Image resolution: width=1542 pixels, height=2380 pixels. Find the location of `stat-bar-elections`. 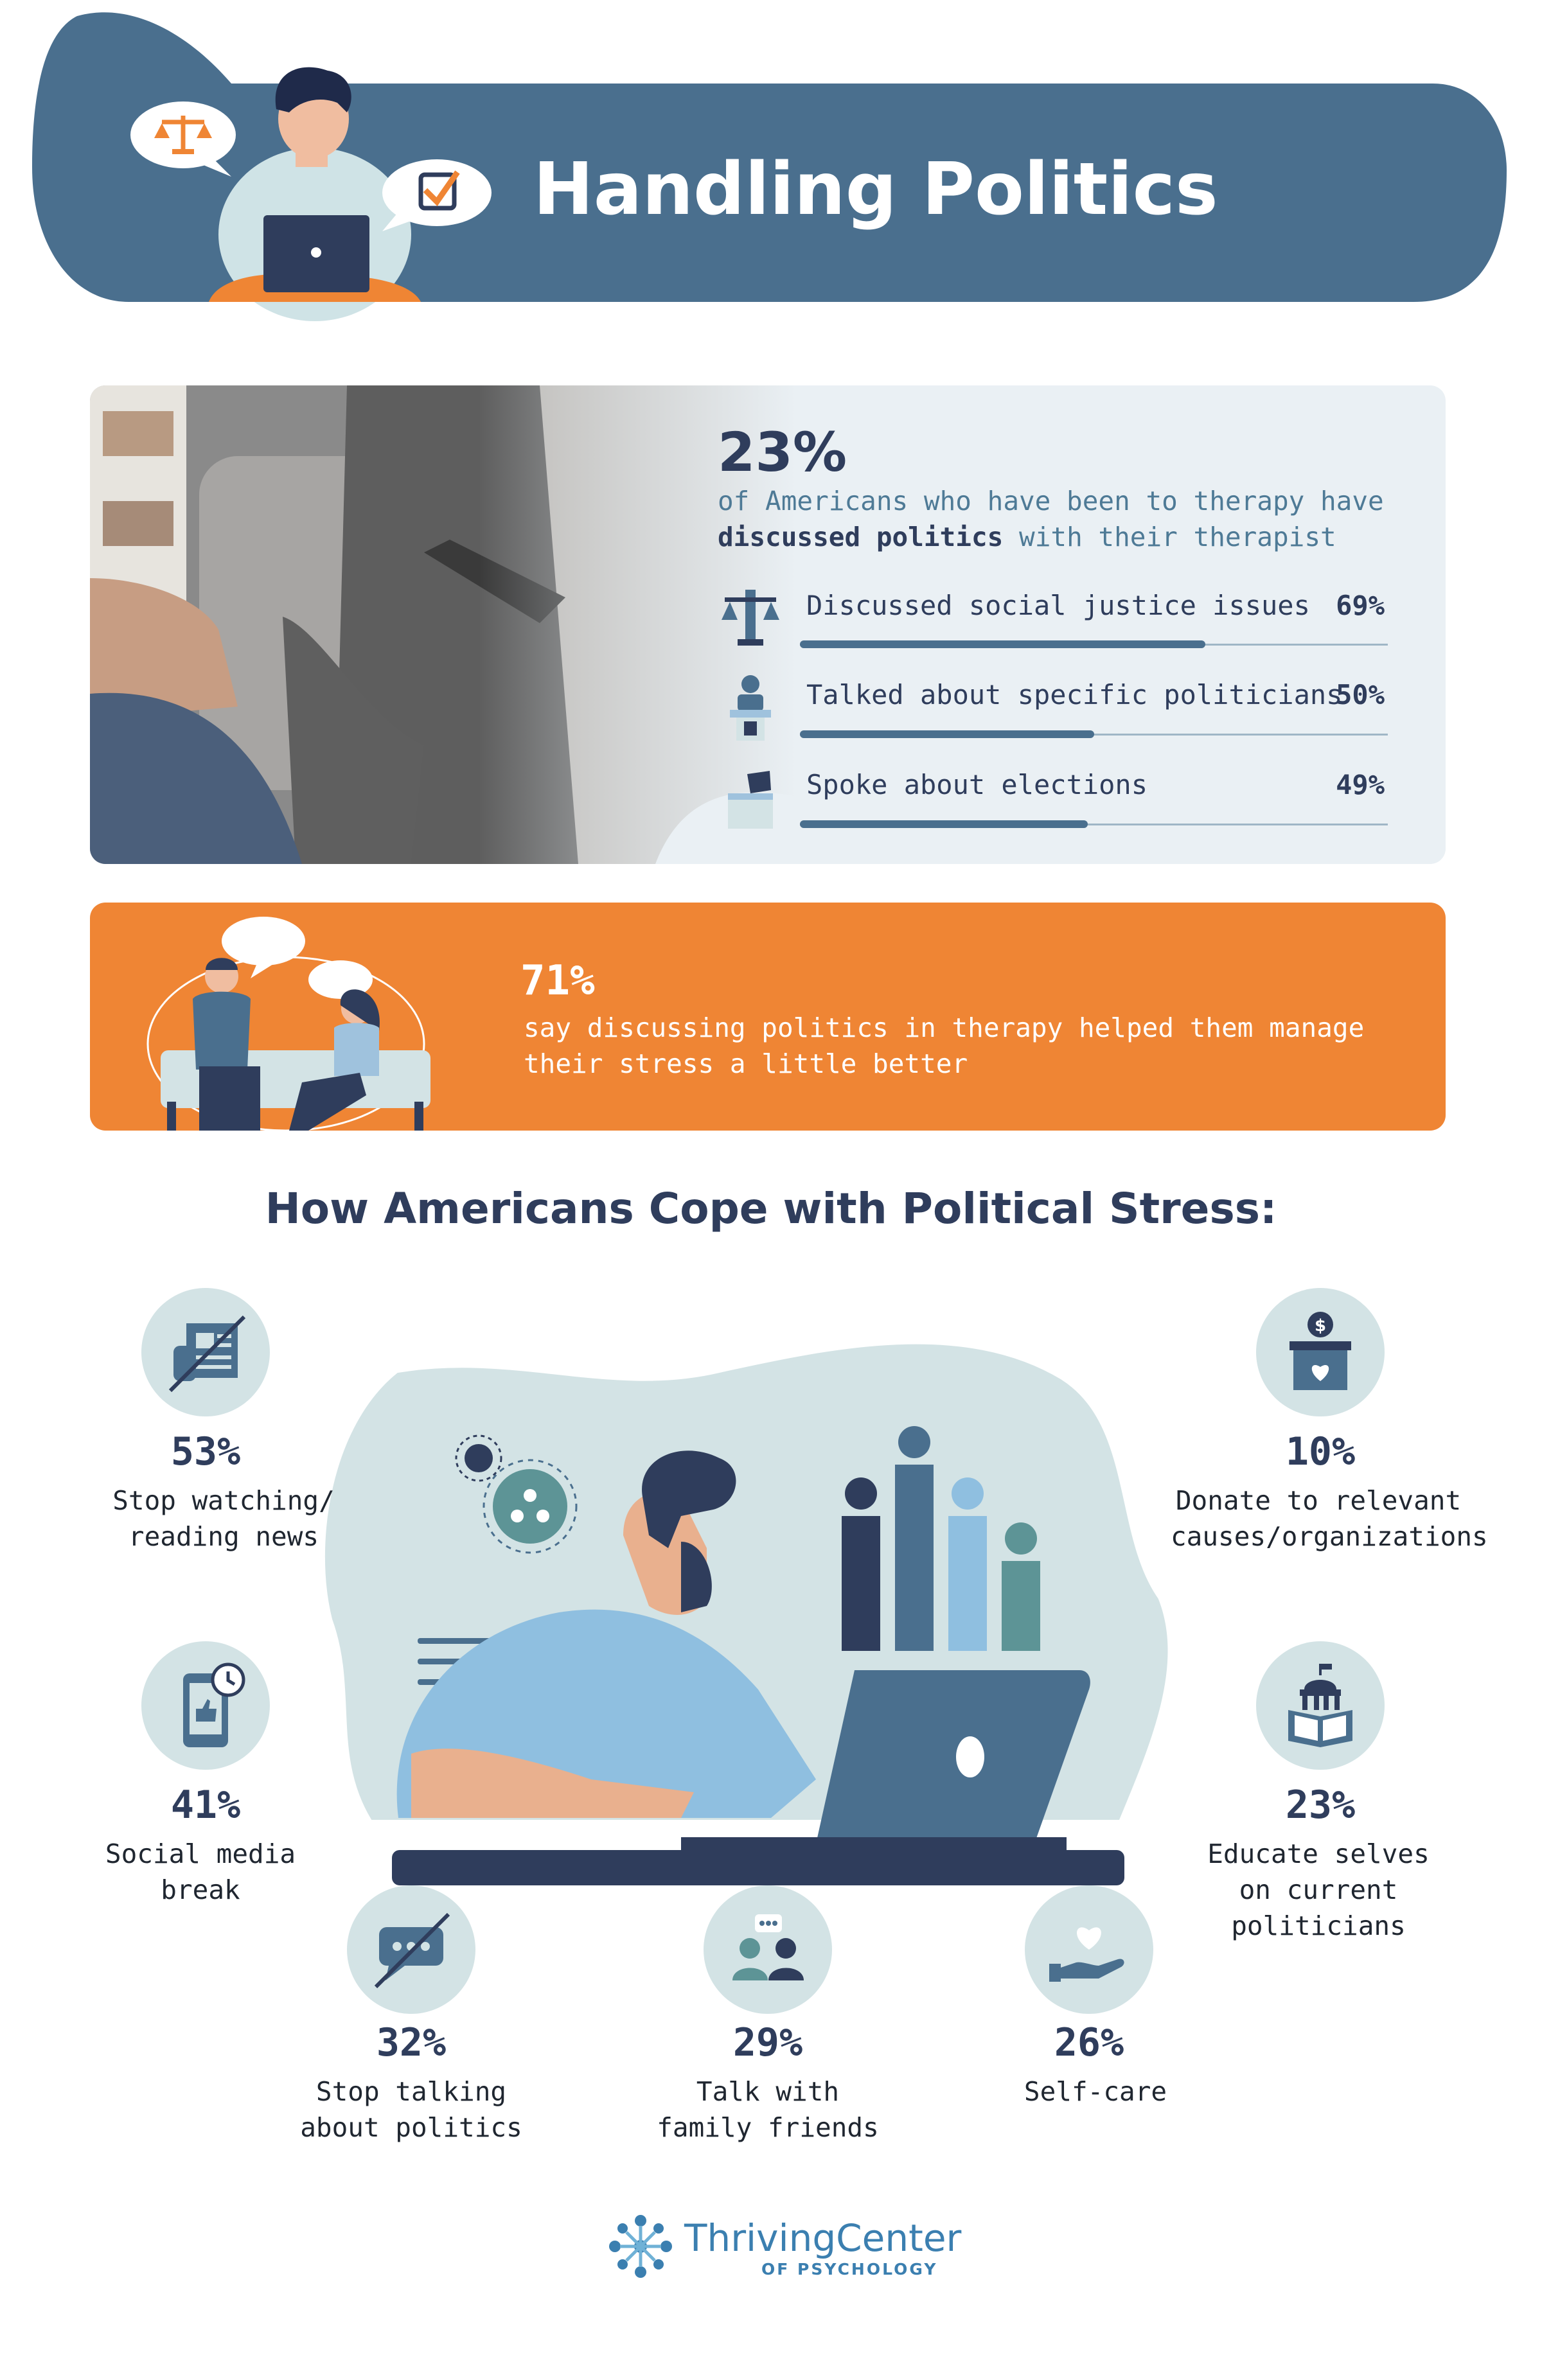

stat-bar-elections is located at coordinates (1094, 824).